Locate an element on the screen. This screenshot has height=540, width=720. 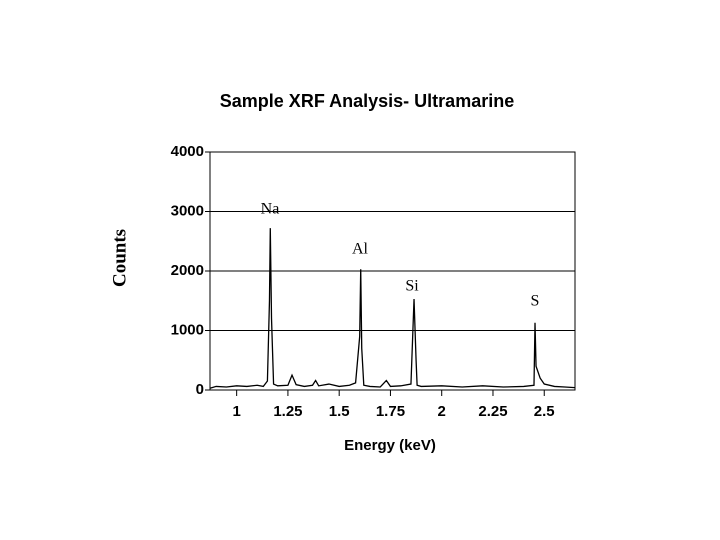
x-tick-label: 1.5 is located at coordinates (339, 411).